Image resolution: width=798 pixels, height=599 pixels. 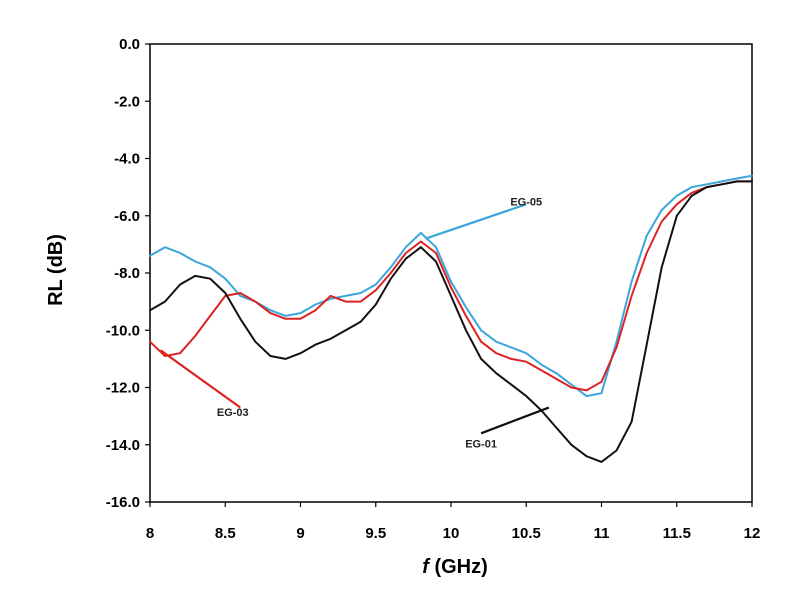 I want to click on y-axis-ticks: 0.0 -2.0 -4.0 -6.0 -8.0 -10.0 -12.0 -14.0 -16.0, so click(x=128, y=273).